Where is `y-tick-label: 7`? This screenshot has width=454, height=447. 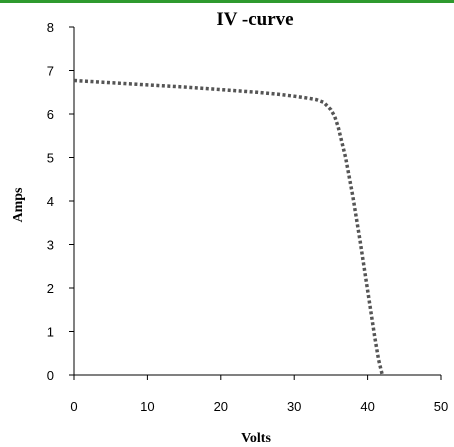
y-tick-label: 7 is located at coordinates (50, 71).